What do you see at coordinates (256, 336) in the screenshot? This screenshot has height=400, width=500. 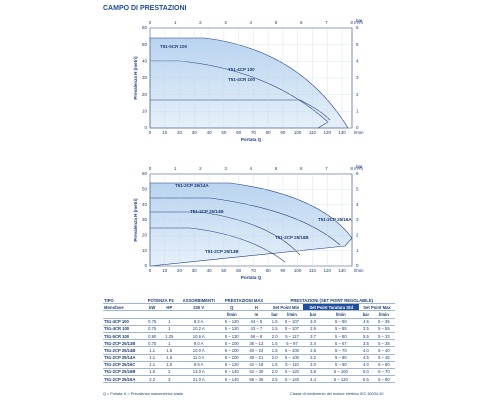 I see `cell: 56 – 8` at bounding box center [256, 336].